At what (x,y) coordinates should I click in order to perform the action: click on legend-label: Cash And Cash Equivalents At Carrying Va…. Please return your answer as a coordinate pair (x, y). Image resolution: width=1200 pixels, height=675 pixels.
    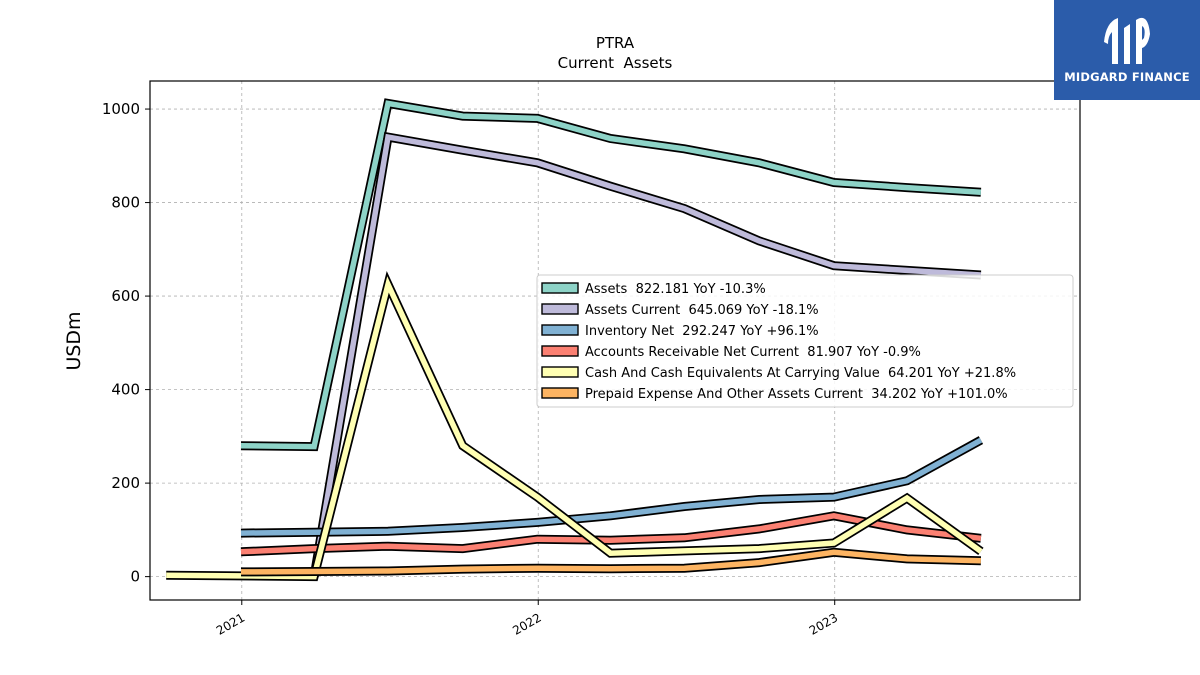
    Looking at the image, I should click on (800, 373).